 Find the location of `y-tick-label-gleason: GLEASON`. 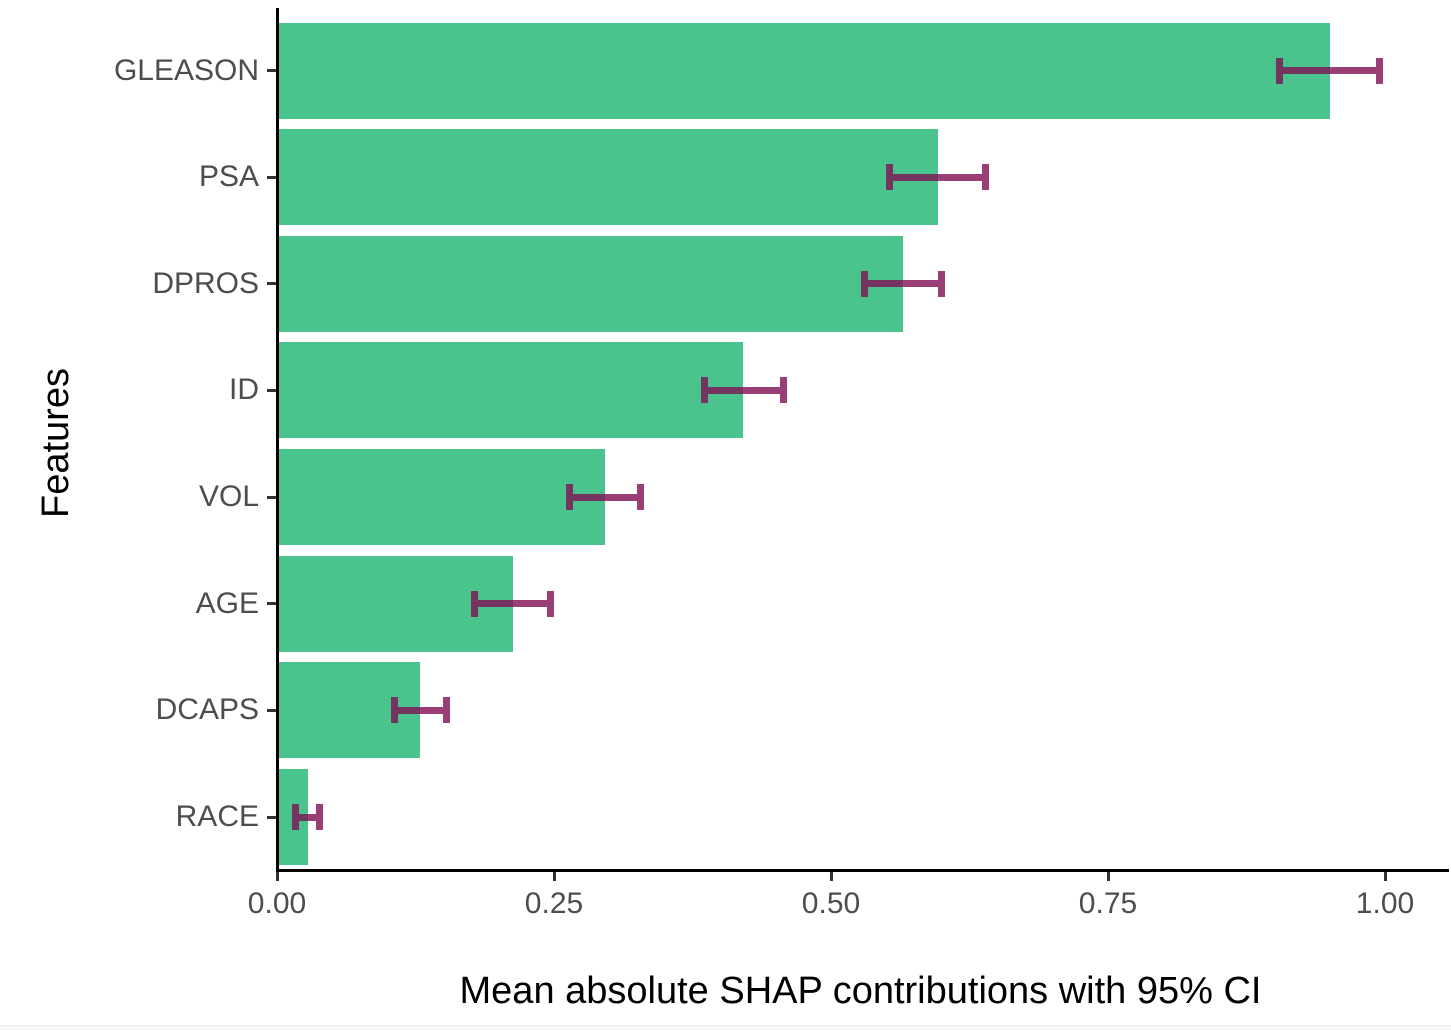

y-tick-label-gleason: GLEASON is located at coordinates (186, 70).